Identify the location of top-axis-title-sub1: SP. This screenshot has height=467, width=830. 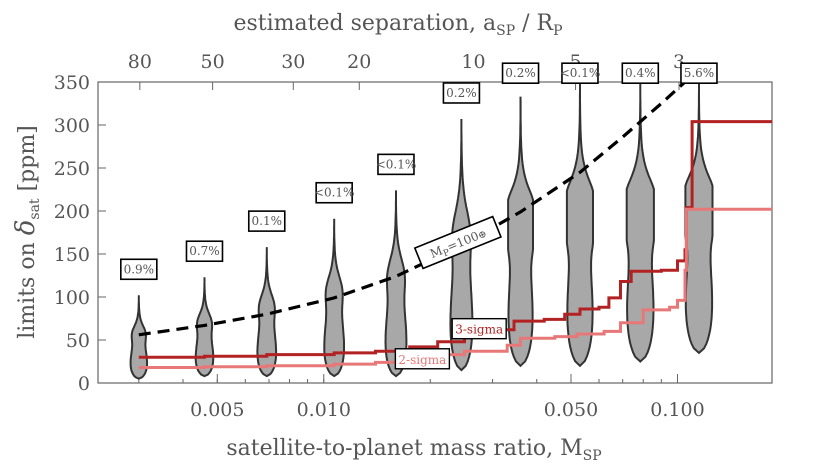
(505, 31).